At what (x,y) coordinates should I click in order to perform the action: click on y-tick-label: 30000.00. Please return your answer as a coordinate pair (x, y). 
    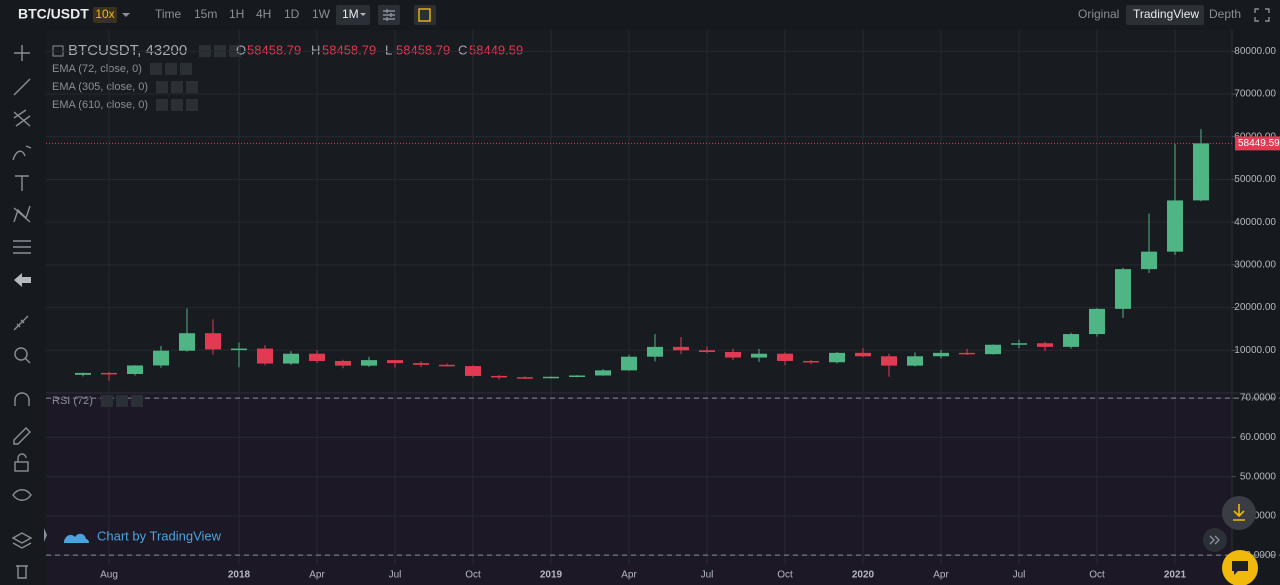
    Looking at the image, I should click on (1255, 265).